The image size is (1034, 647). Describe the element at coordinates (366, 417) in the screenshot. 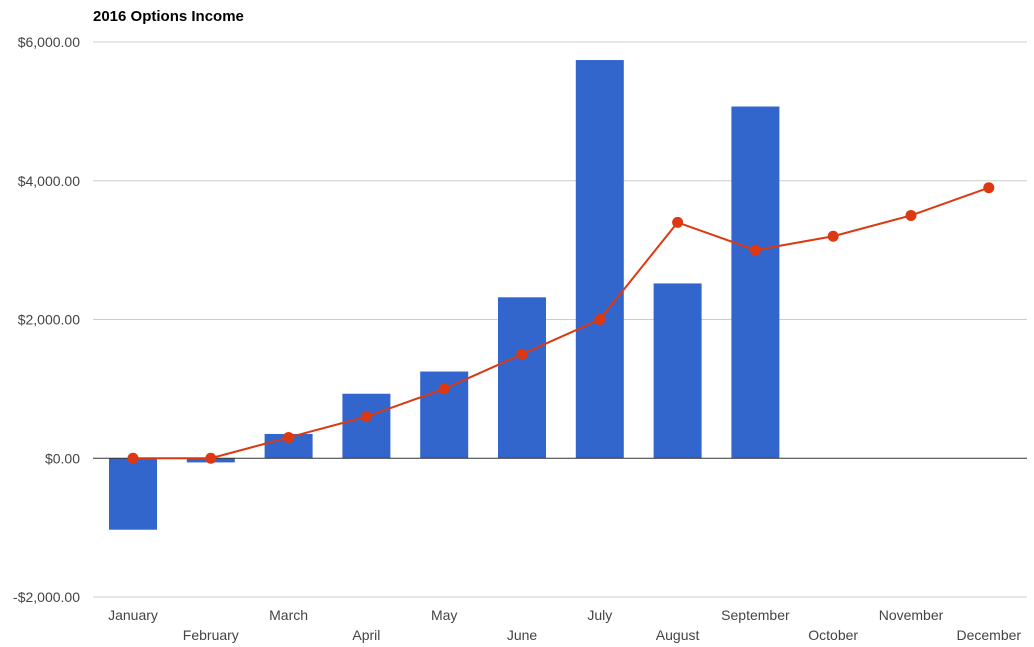

I see `line-point-april` at that location.